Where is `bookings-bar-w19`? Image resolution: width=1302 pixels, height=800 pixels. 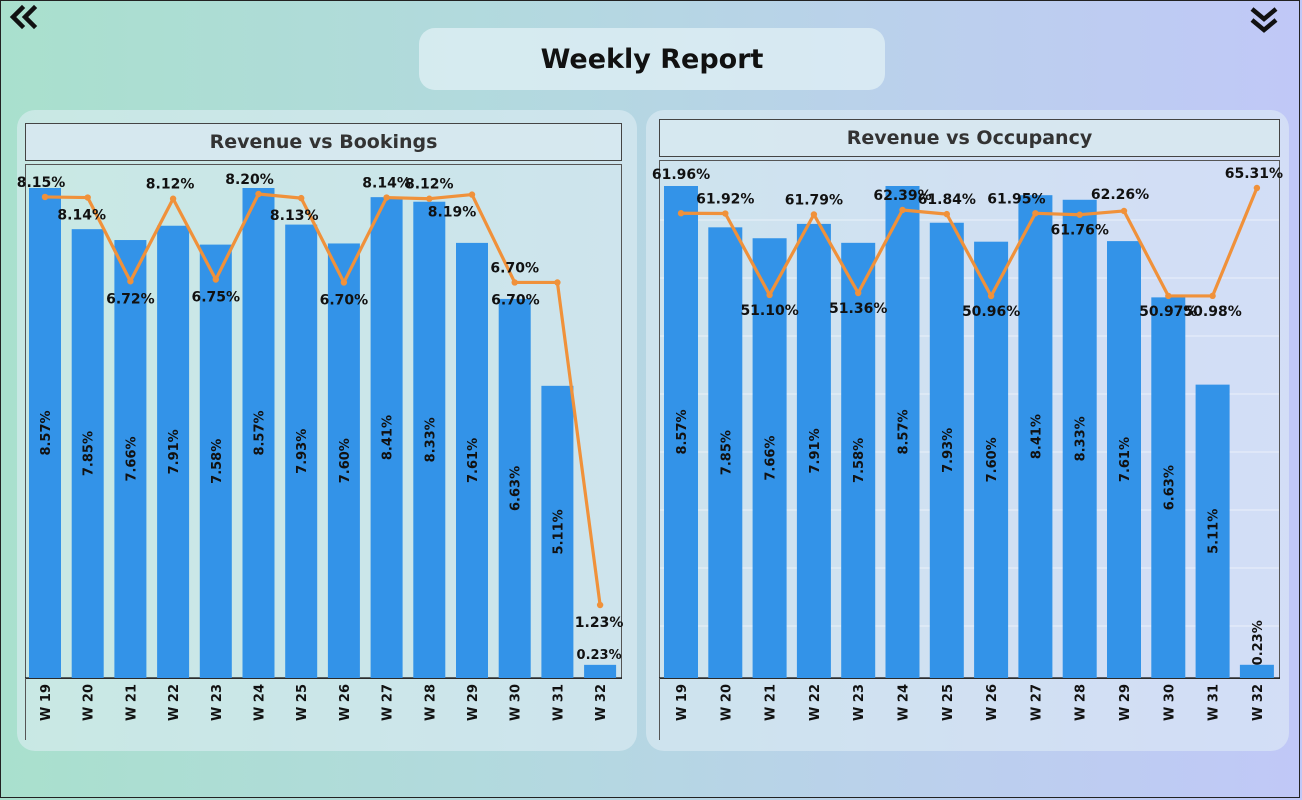 bookings-bar-w19 is located at coordinates (45, 433).